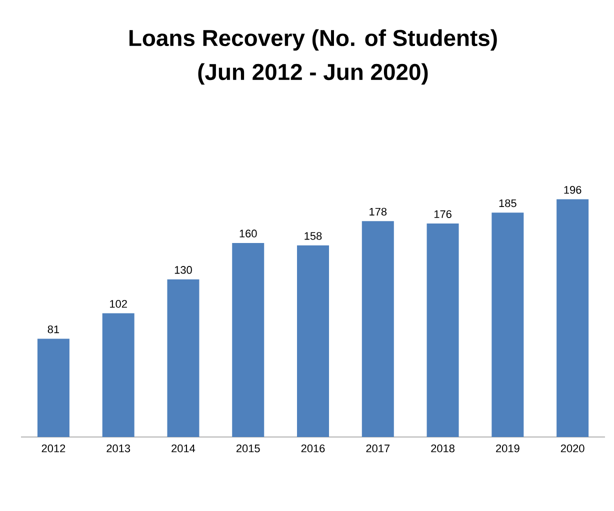 The image size is (614, 511). What do you see at coordinates (313, 448) in the screenshot?
I see `x-tick-label: 2016` at bounding box center [313, 448].